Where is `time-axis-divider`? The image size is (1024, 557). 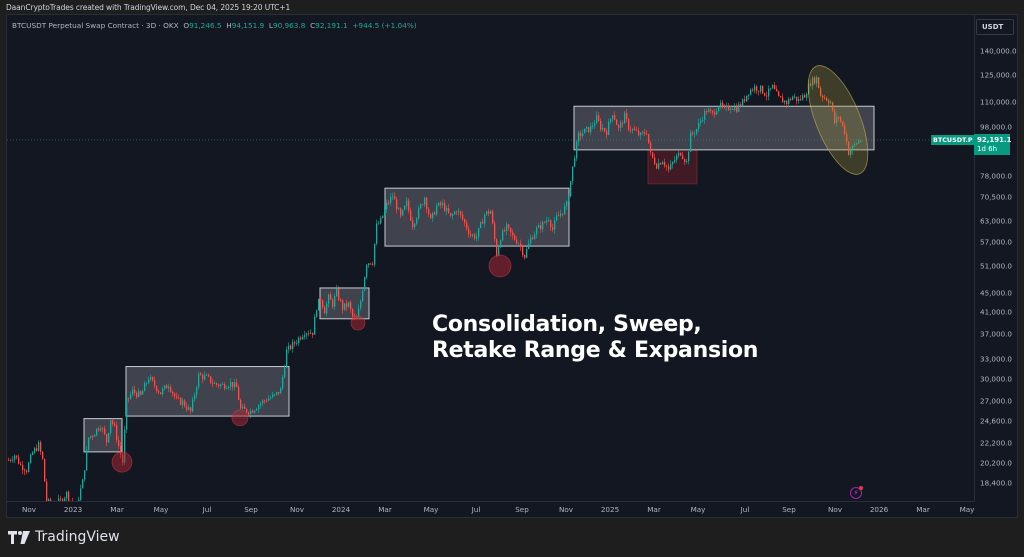
time-axis-divider is located at coordinates (490, 501).